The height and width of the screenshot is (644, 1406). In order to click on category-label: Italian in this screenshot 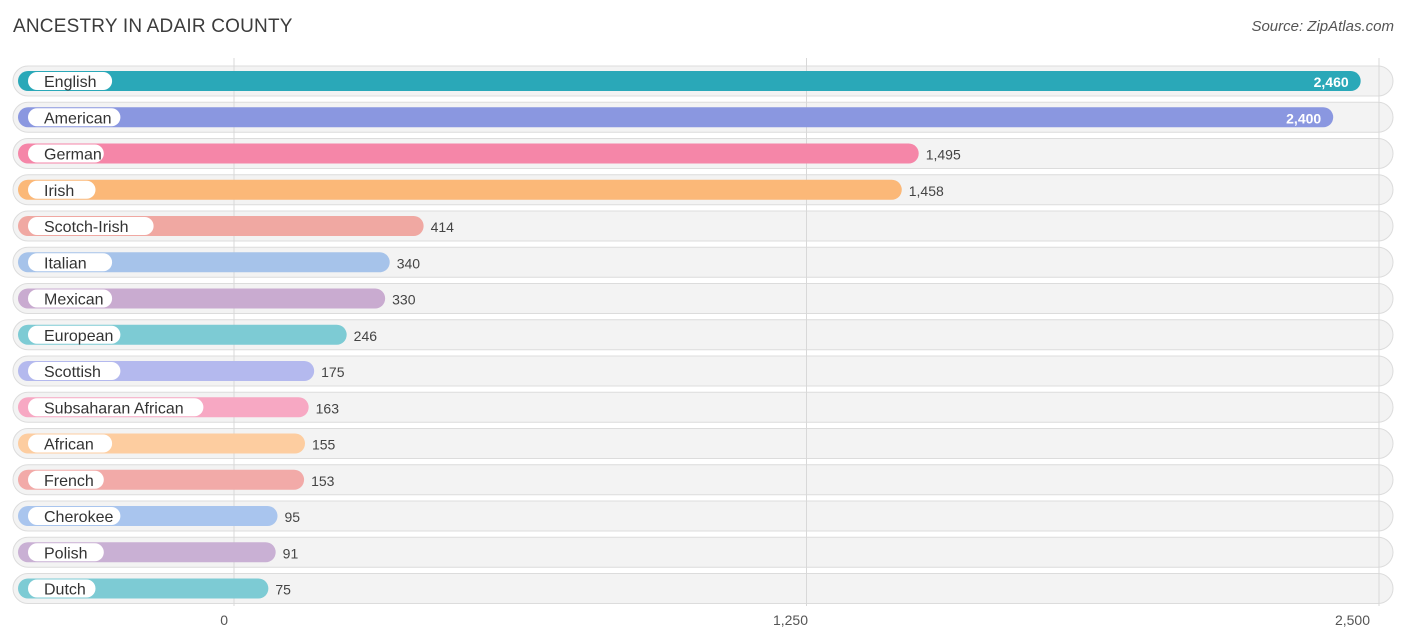, I will do `click(65, 263)`.